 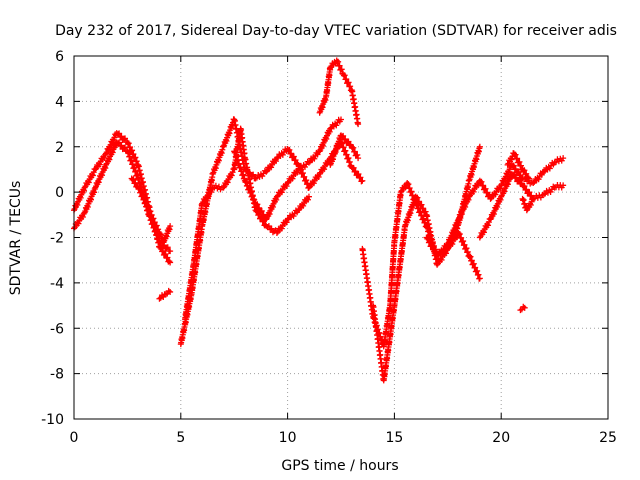 I want to click on series-track-c, so click(x=151, y=210).